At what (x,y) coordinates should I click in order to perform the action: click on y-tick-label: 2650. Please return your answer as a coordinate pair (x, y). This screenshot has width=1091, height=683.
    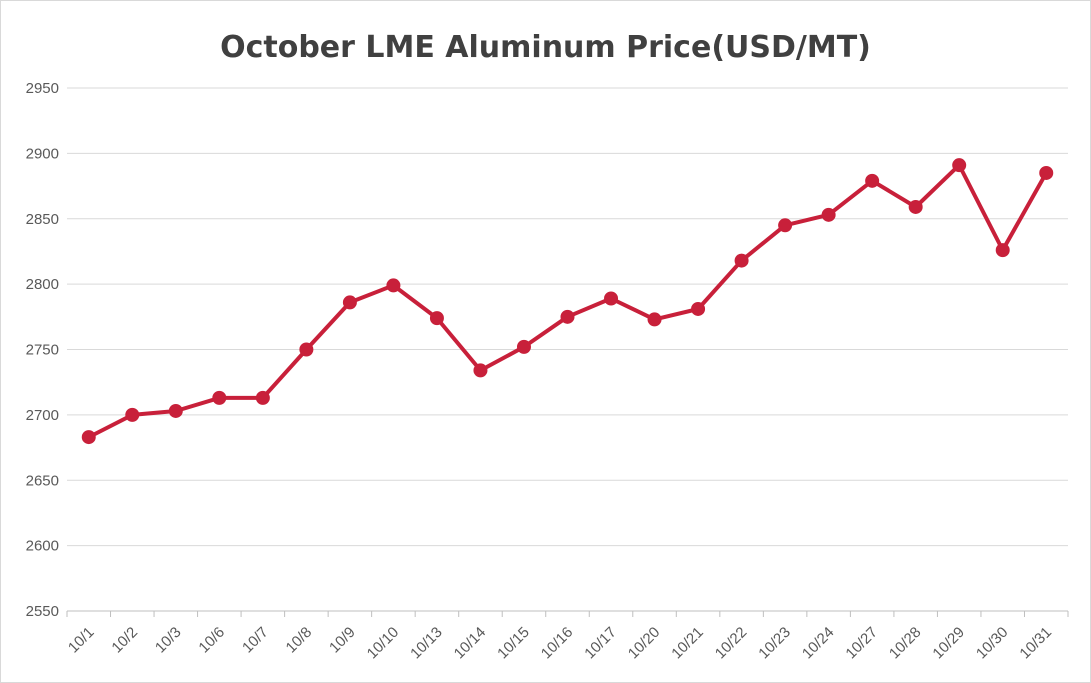
    Looking at the image, I should click on (42, 480).